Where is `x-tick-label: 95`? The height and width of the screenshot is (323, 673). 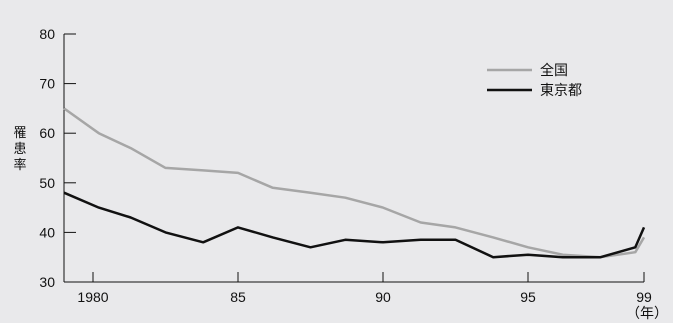
x-tick-label: 95 is located at coordinates (528, 297).